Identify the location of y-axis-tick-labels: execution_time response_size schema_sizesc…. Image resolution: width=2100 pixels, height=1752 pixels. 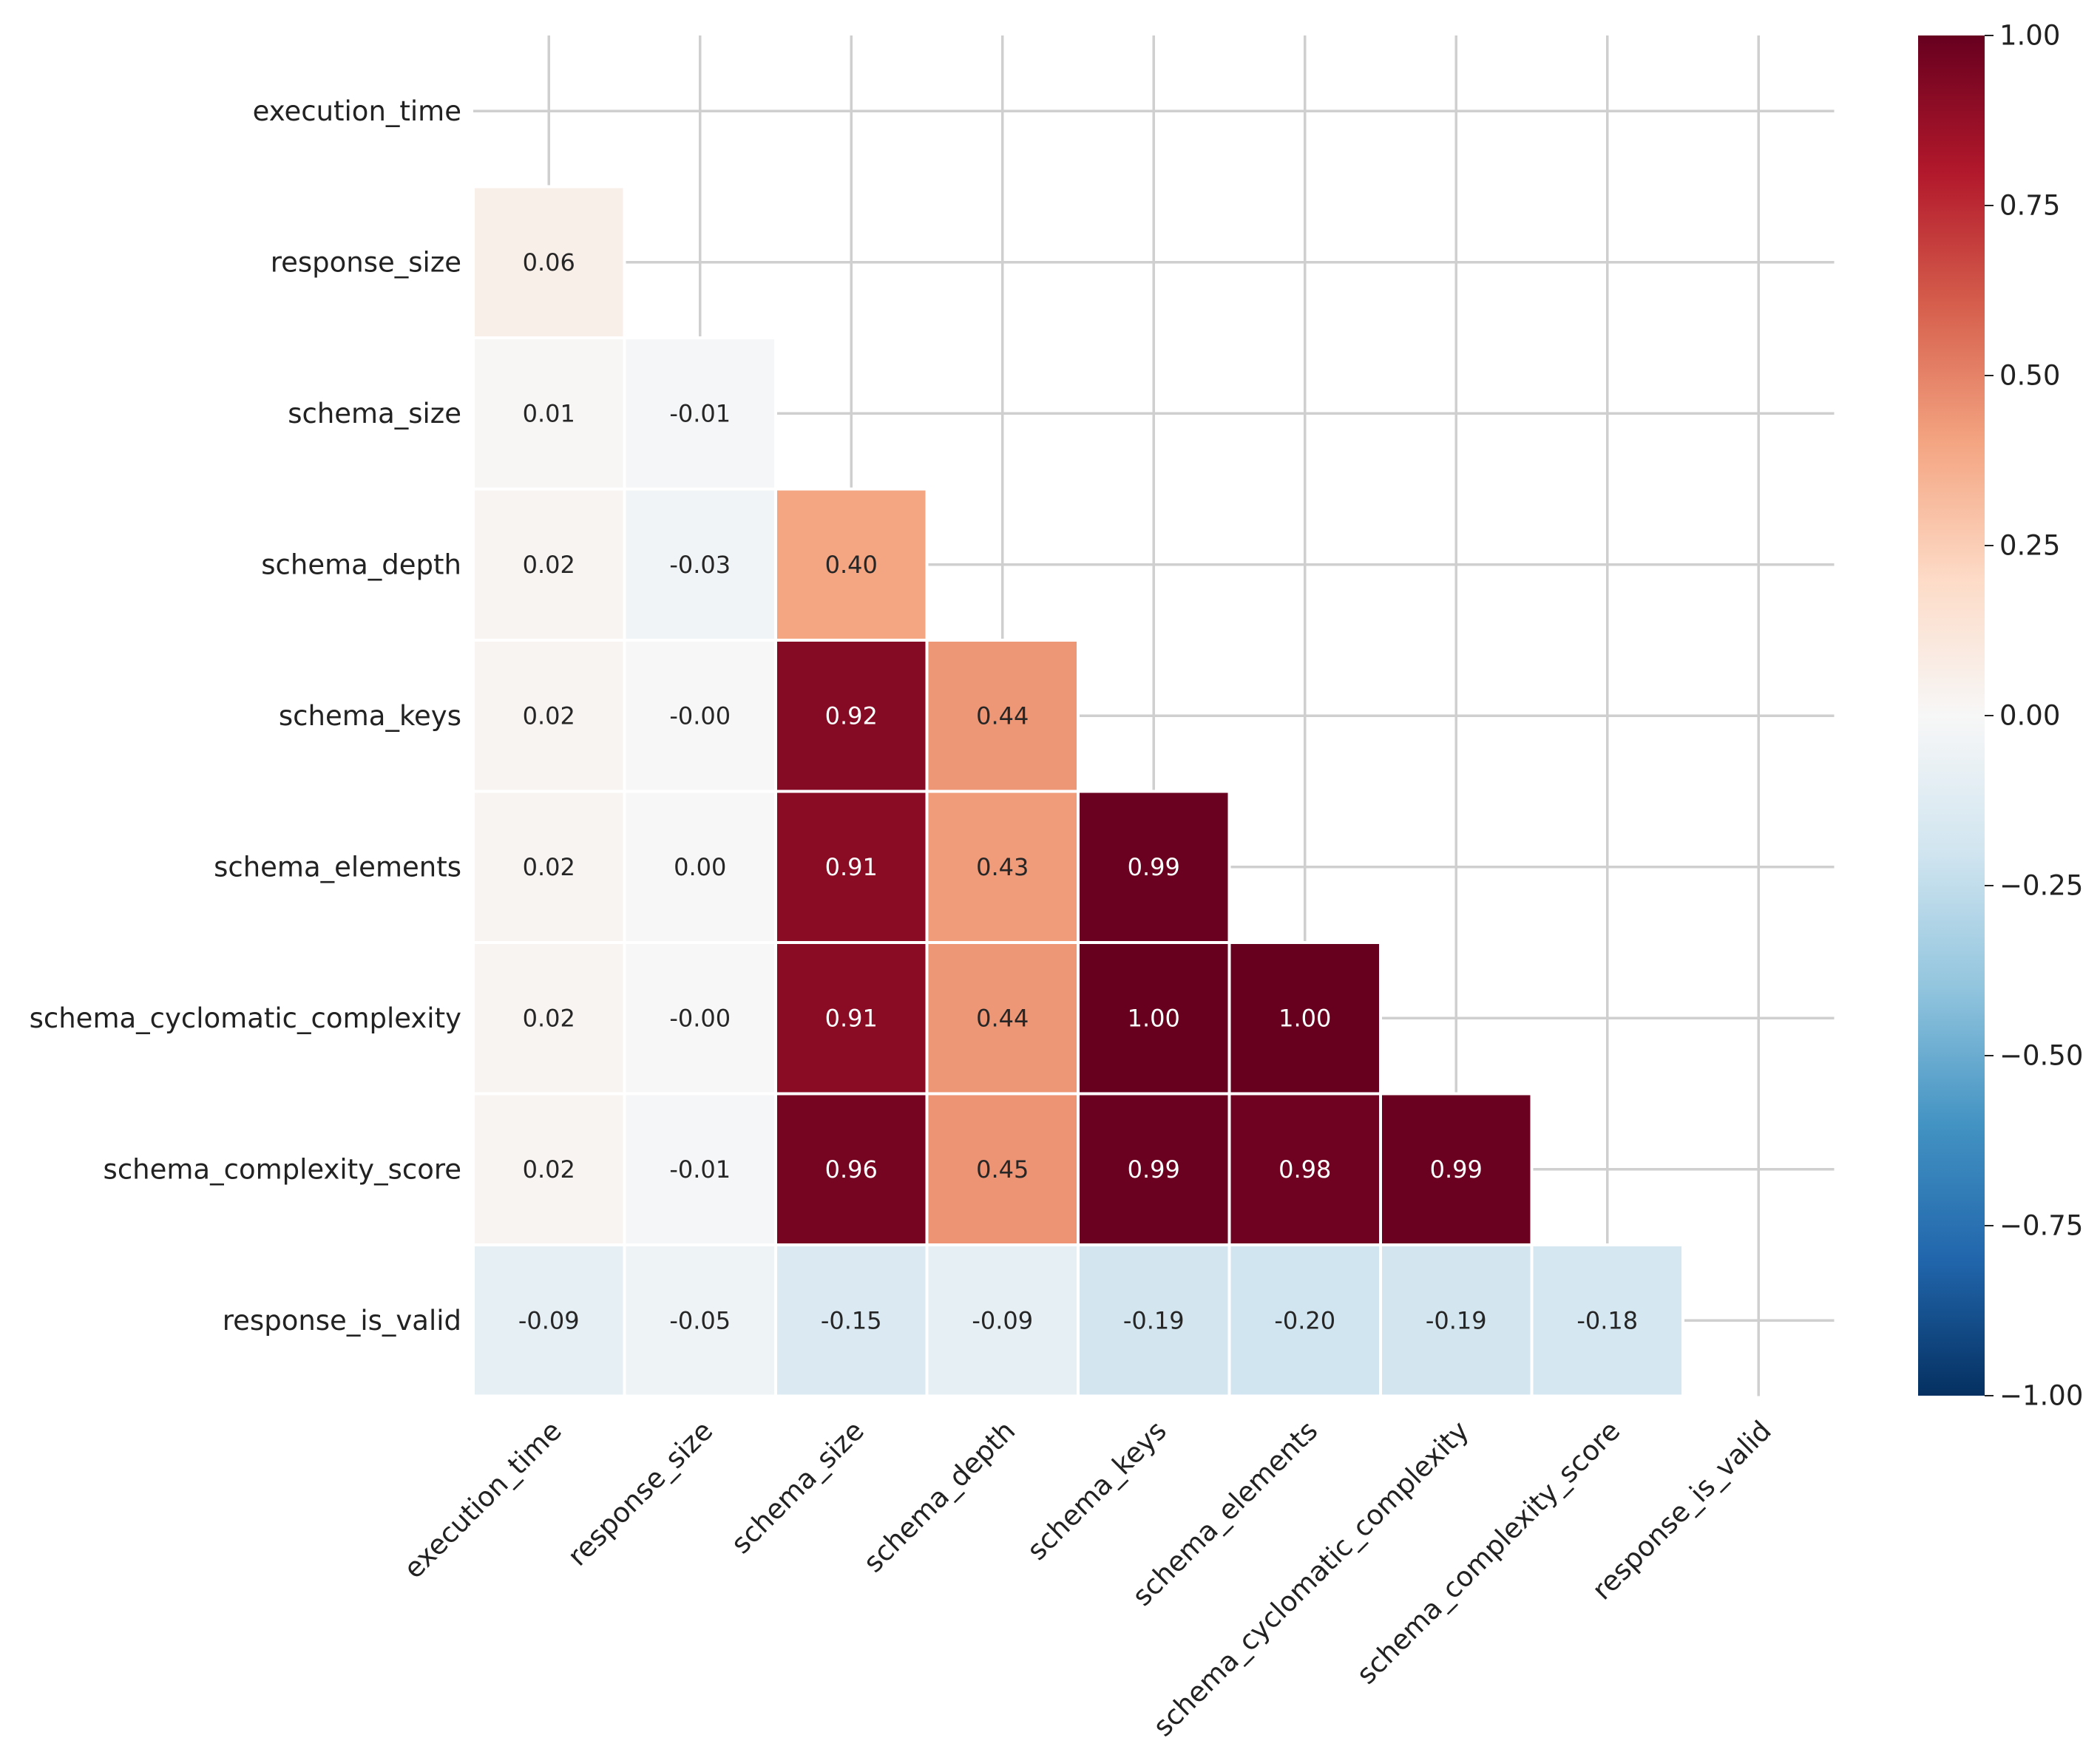
(246, 716).